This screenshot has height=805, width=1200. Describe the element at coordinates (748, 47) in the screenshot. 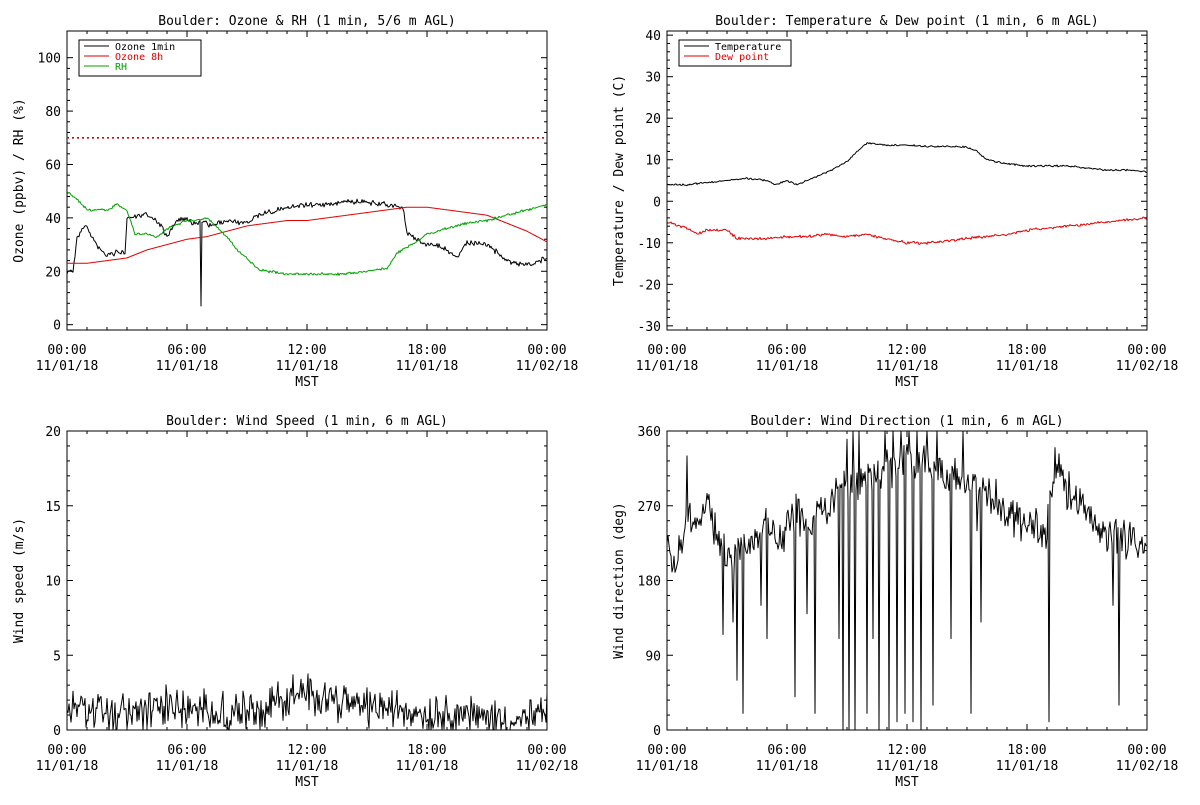

I see `legend-label: Temperature` at that location.